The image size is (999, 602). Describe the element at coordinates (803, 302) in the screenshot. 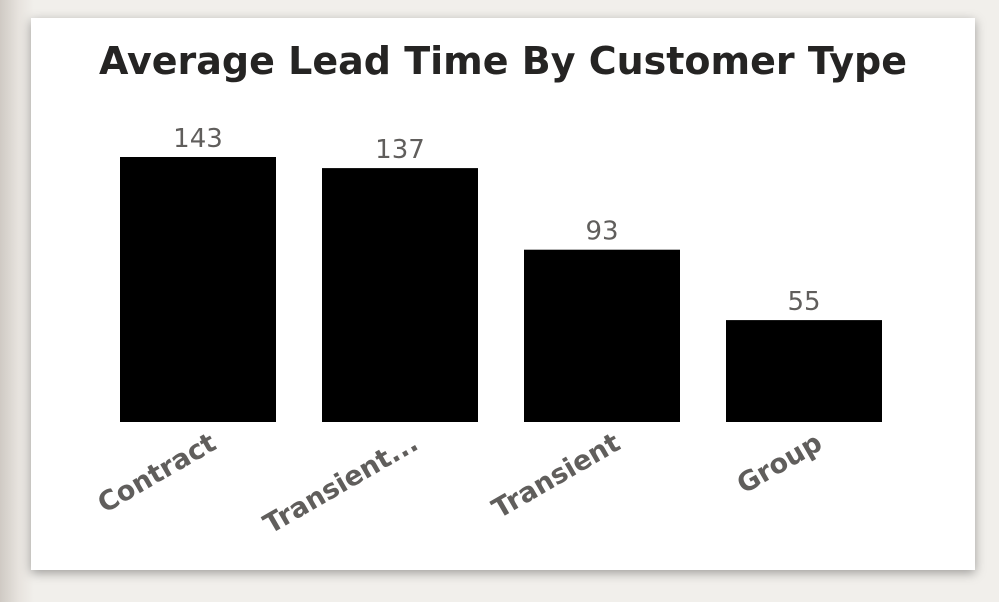

I see `data-label: 55` at that location.